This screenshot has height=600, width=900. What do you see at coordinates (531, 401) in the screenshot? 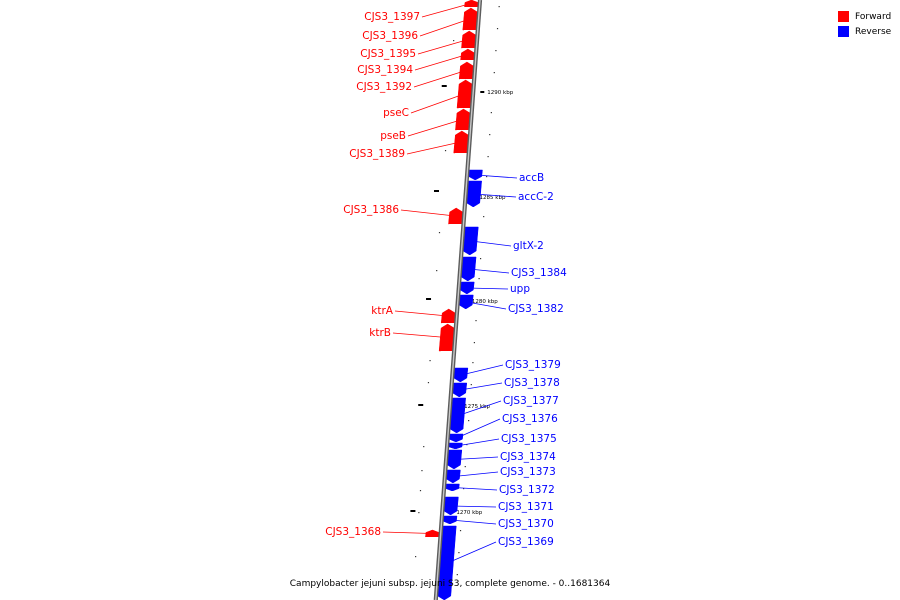
I see `gene-label: CJS3_1377` at bounding box center [531, 401].